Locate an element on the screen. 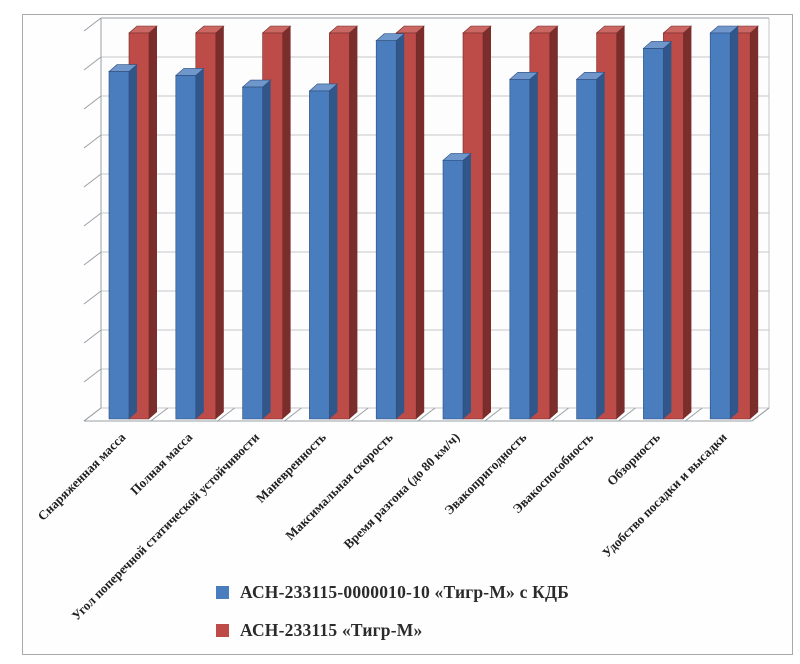  category-label-5: Время разгона (до 80 км/ч) is located at coordinates (401, 491).